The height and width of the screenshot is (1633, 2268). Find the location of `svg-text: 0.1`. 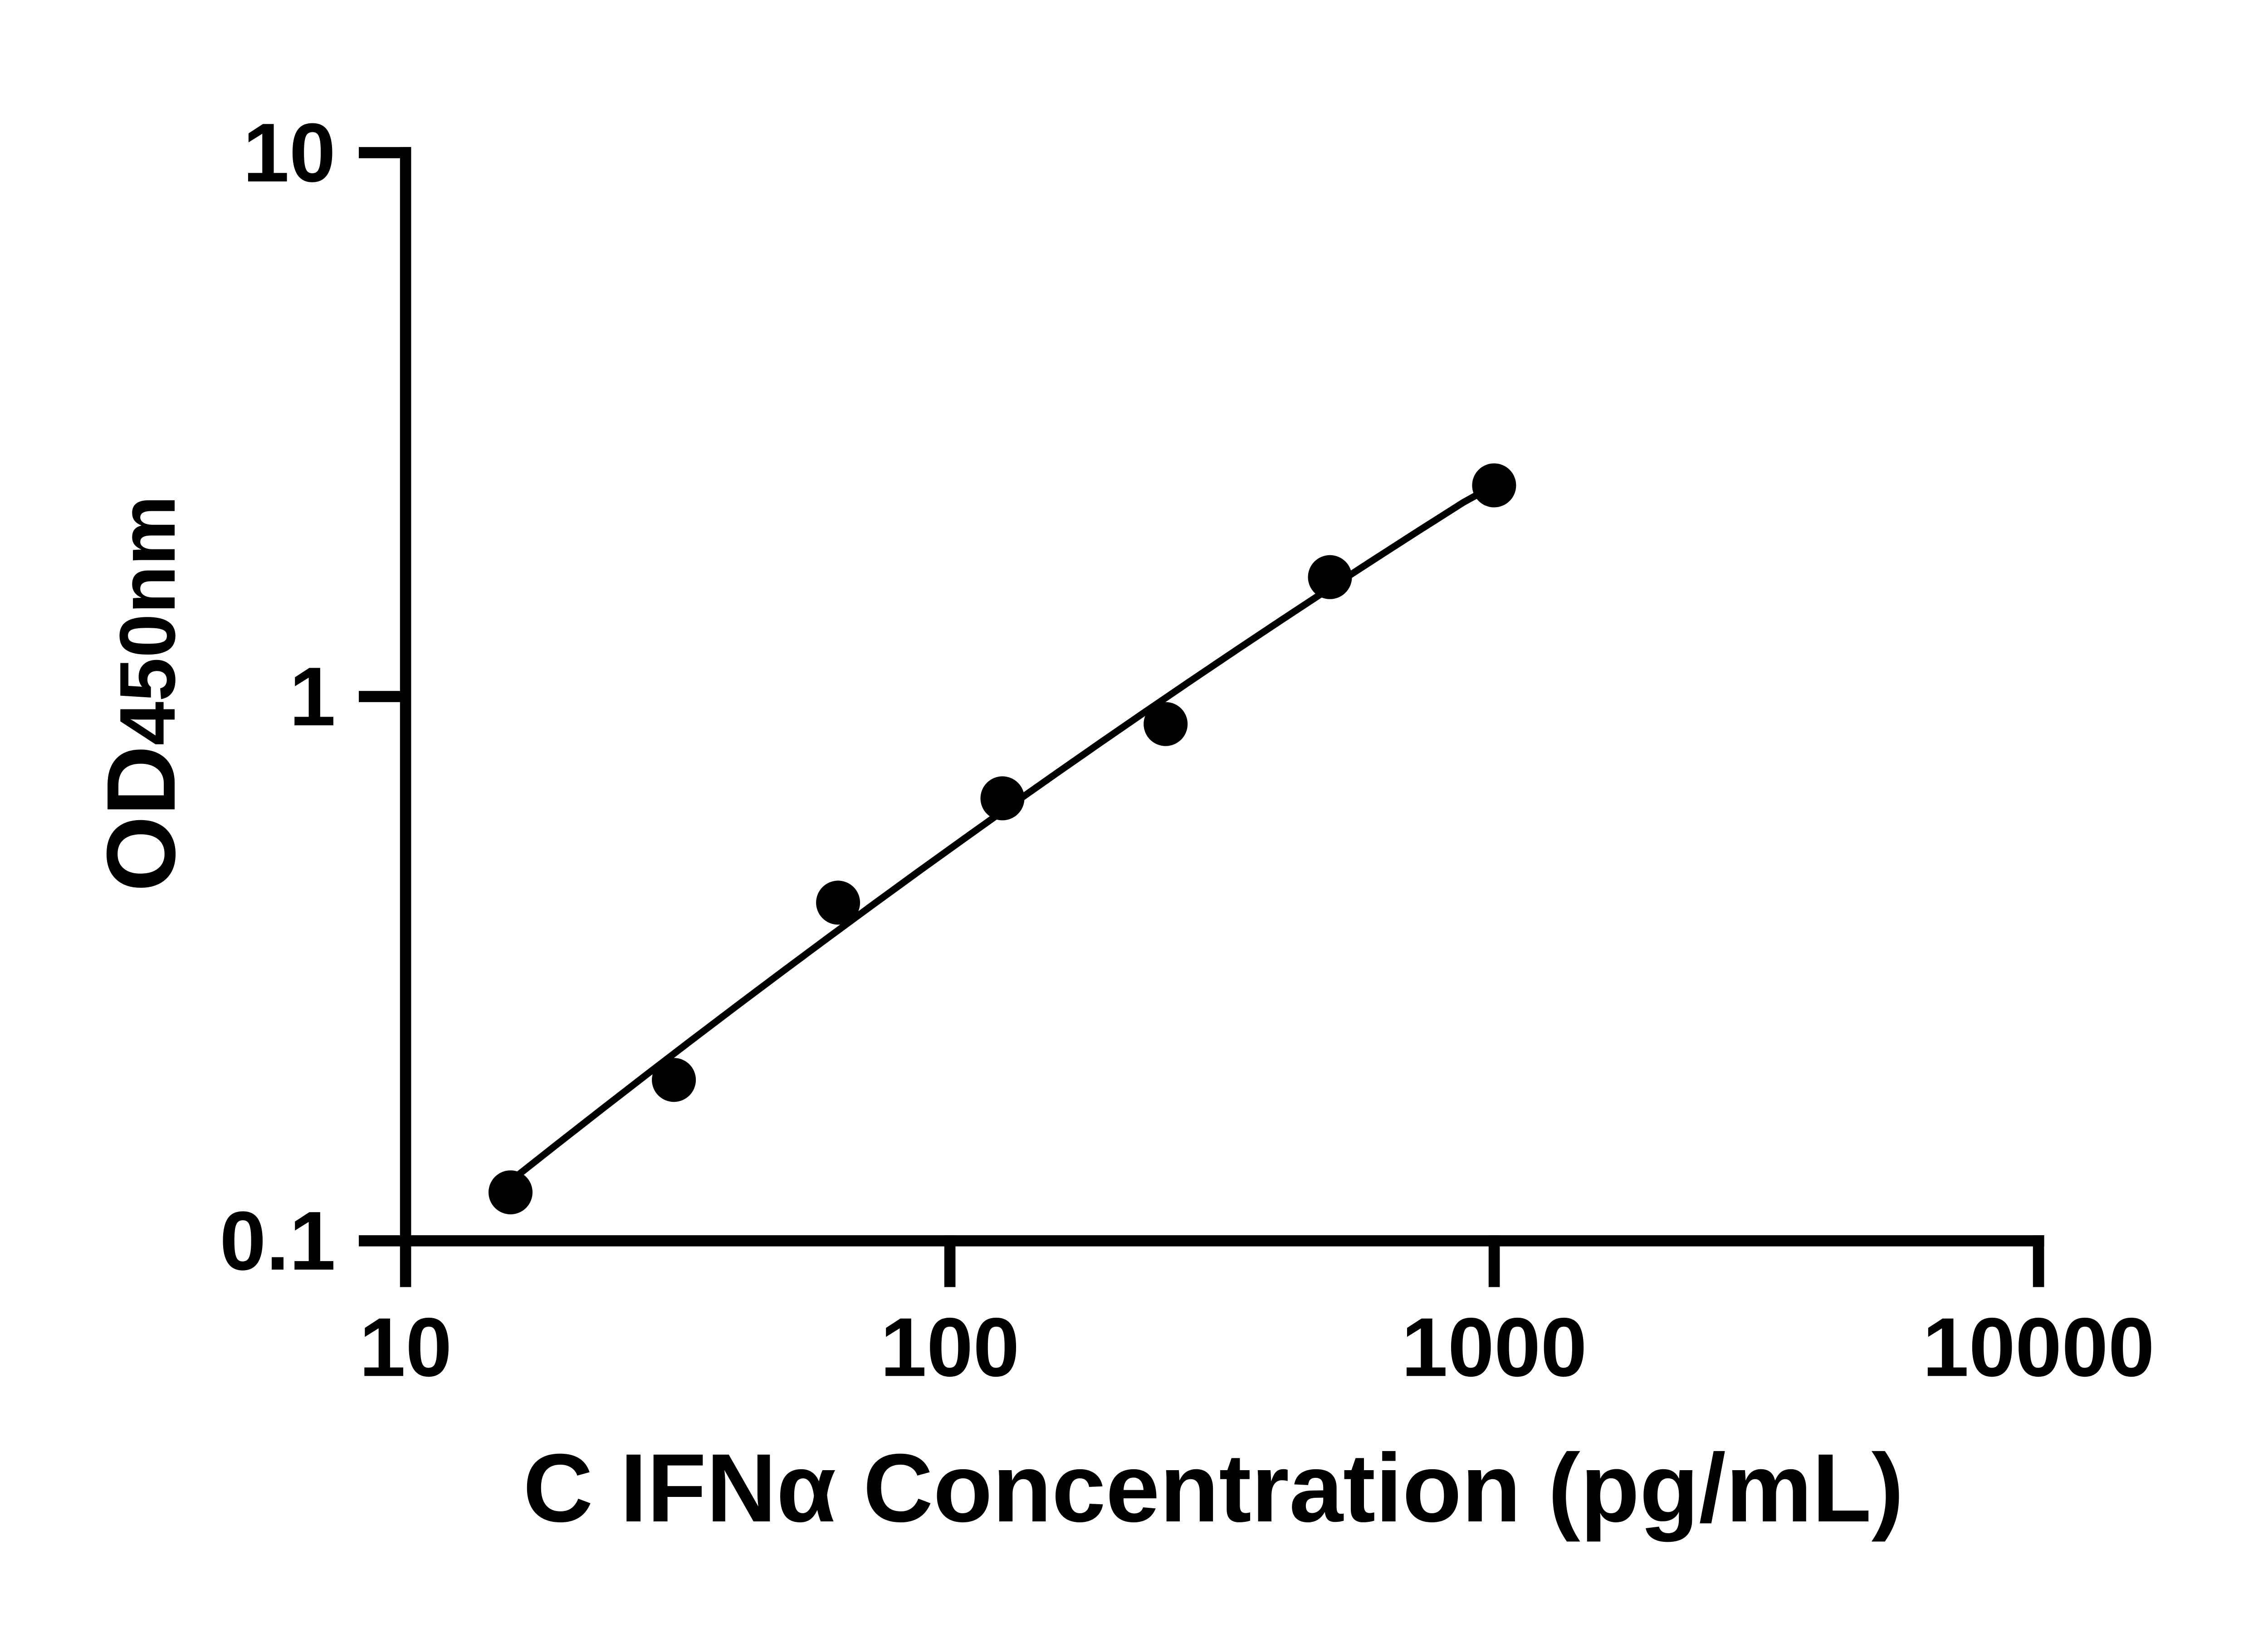

svg-text: 0.1 is located at coordinates (278, 1240).